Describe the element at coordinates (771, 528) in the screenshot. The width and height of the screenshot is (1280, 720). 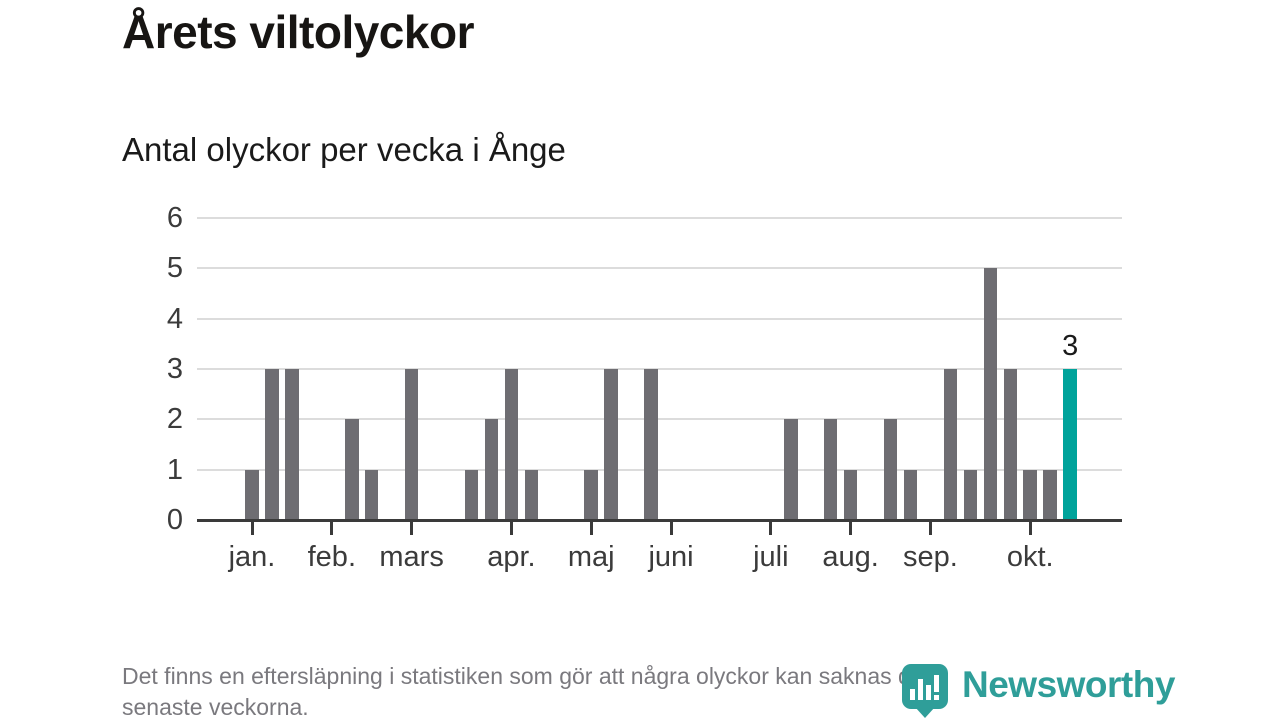
I see `x-axis-tick-juli` at that location.